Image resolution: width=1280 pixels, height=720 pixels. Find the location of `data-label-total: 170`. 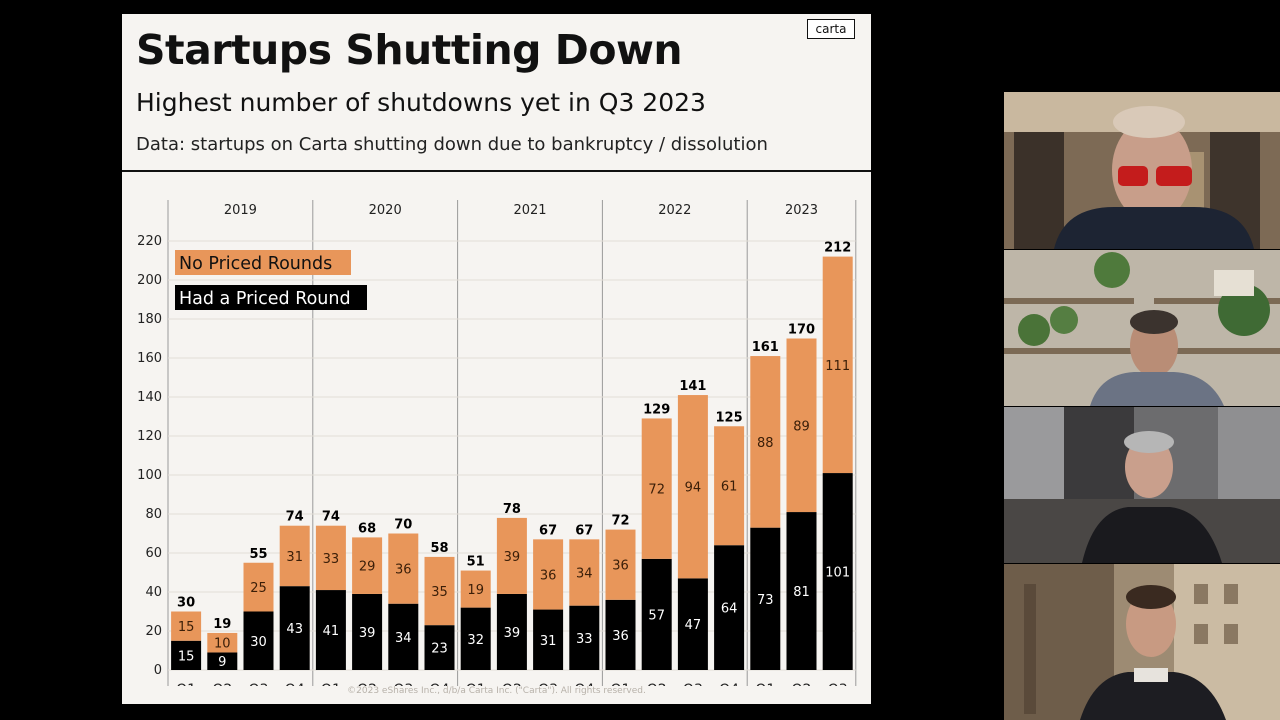

data-label-total: 170 is located at coordinates (801, 330).